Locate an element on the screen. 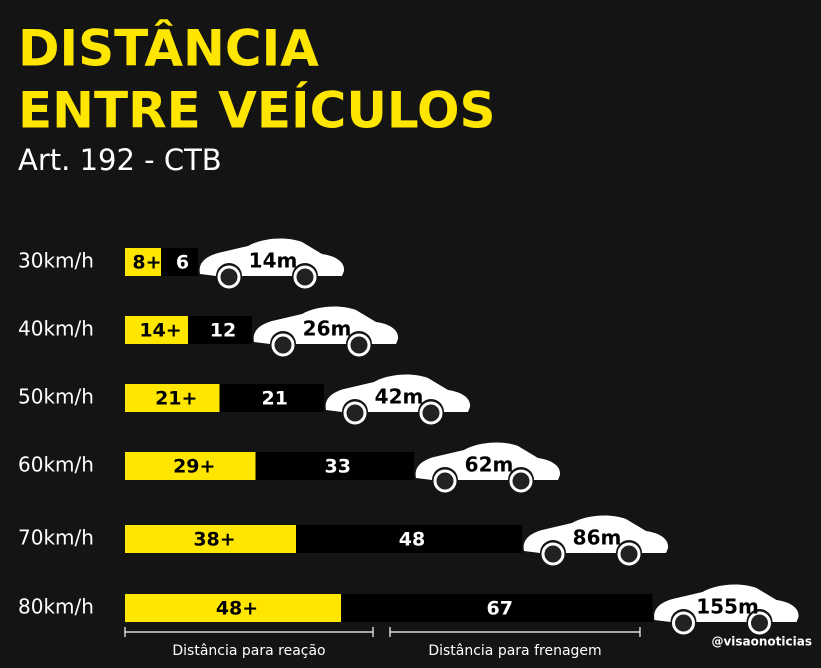 This screenshot has height=668, width=821. bar-label: 48+ is located at coordinates (237, 609).